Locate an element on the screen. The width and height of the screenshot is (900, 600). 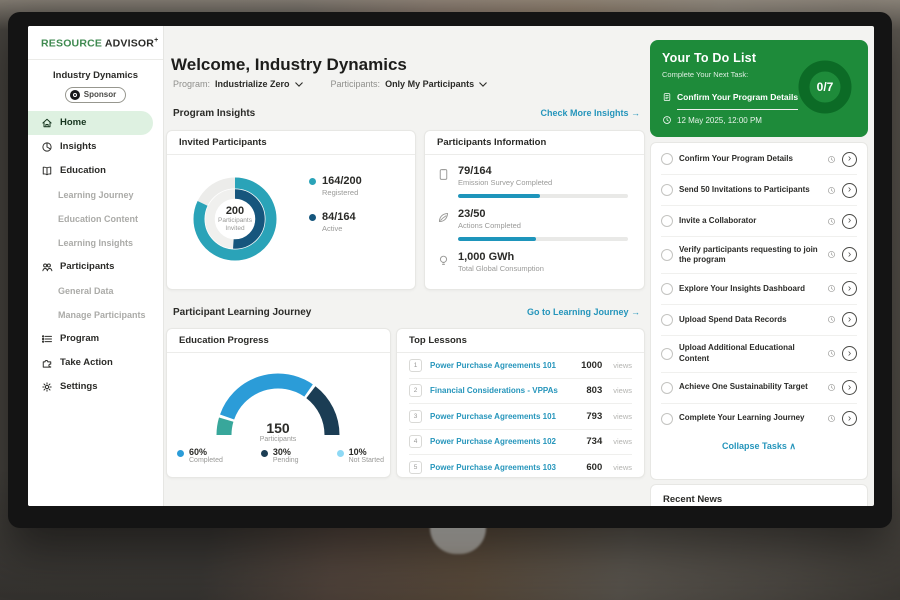
clipboard-icon is located at coordinates (667, 97).